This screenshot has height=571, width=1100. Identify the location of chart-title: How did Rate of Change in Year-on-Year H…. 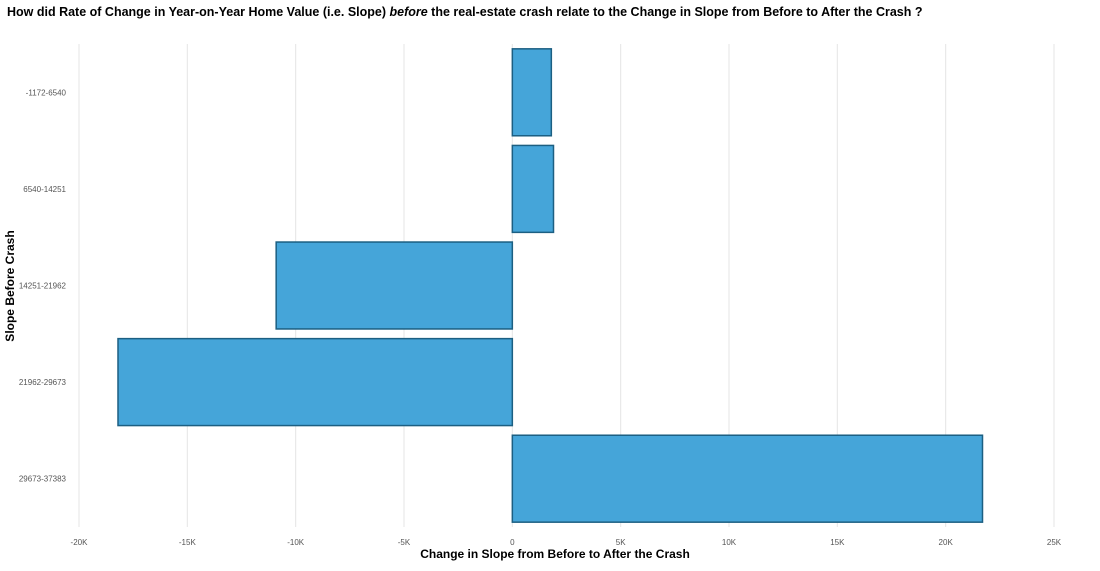
(465, 12).